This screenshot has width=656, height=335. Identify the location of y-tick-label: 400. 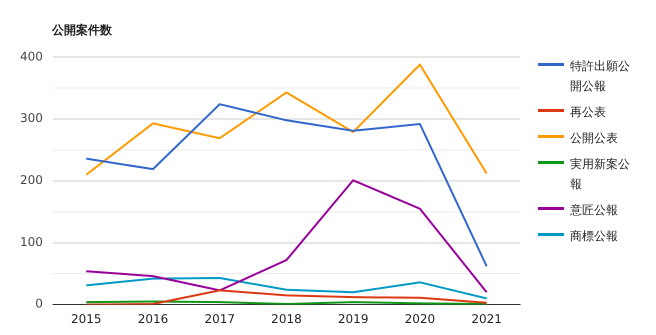
(31, 56).